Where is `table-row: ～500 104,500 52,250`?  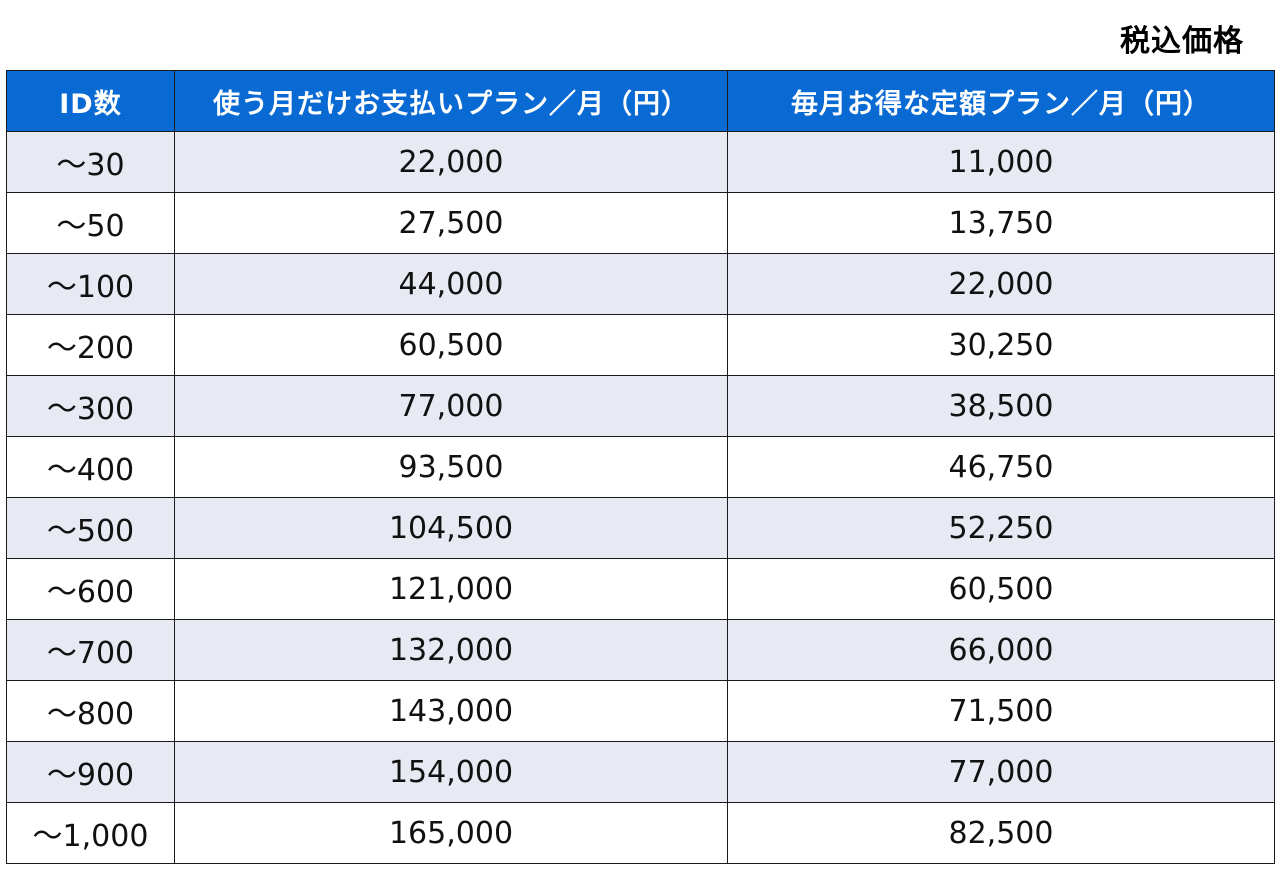
table-row: ～500 104,500 52,250 is located at coordinates (640, 528).